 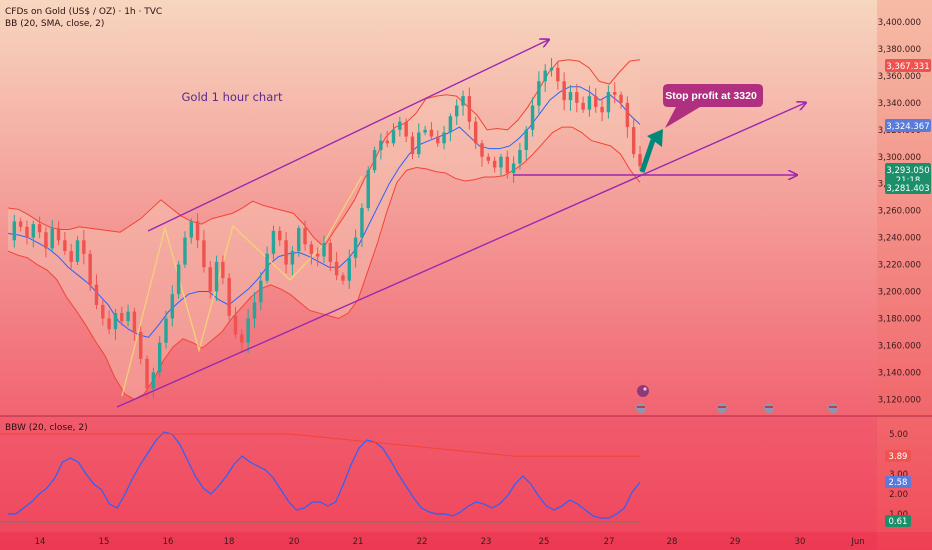 What do you see at coordinates (324, 475) in the screenshot?
I see `bbw-line` at bounding box center [324, 475].